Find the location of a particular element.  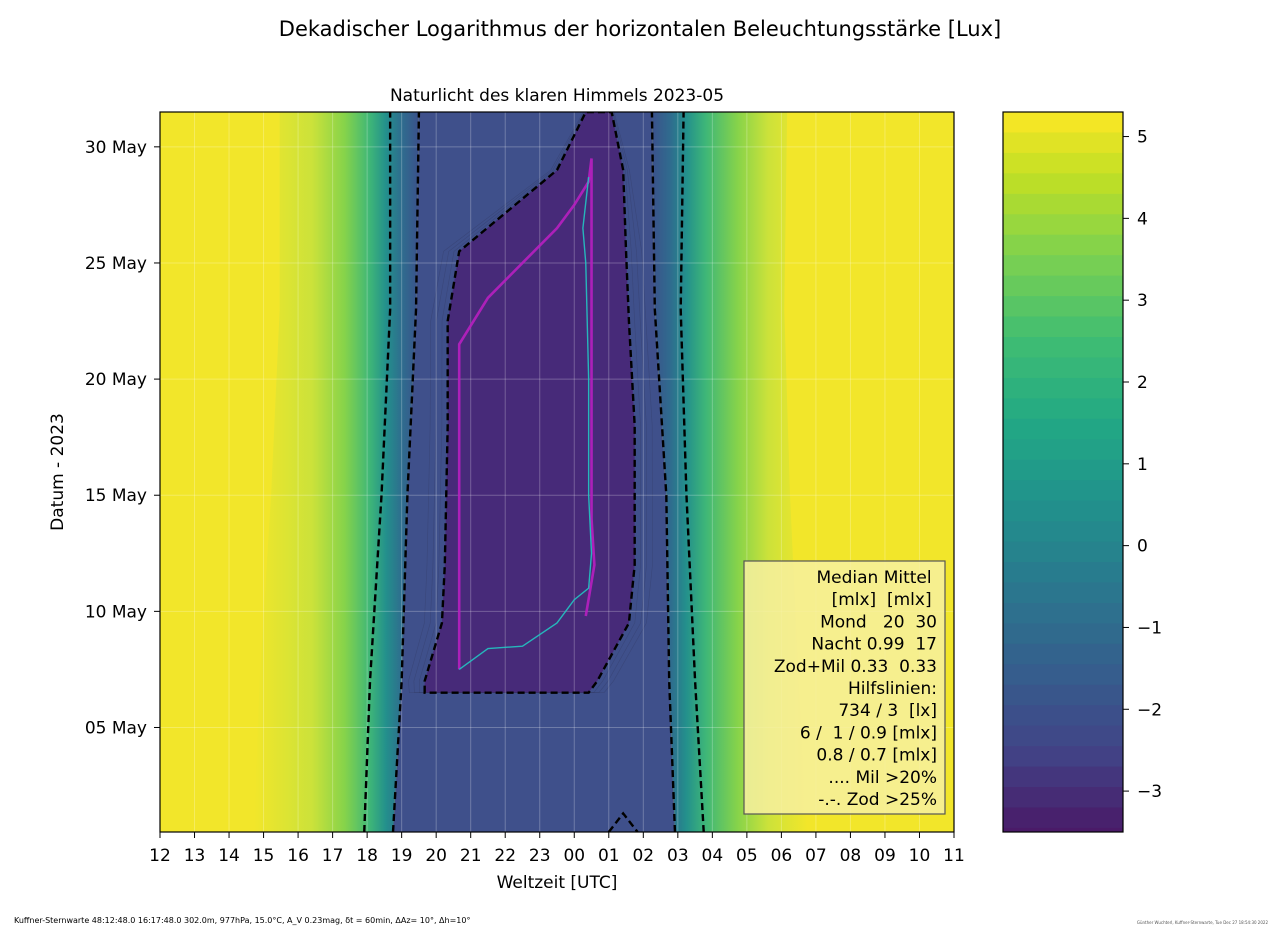

dark-night-band is located at coordinates (529, 402).